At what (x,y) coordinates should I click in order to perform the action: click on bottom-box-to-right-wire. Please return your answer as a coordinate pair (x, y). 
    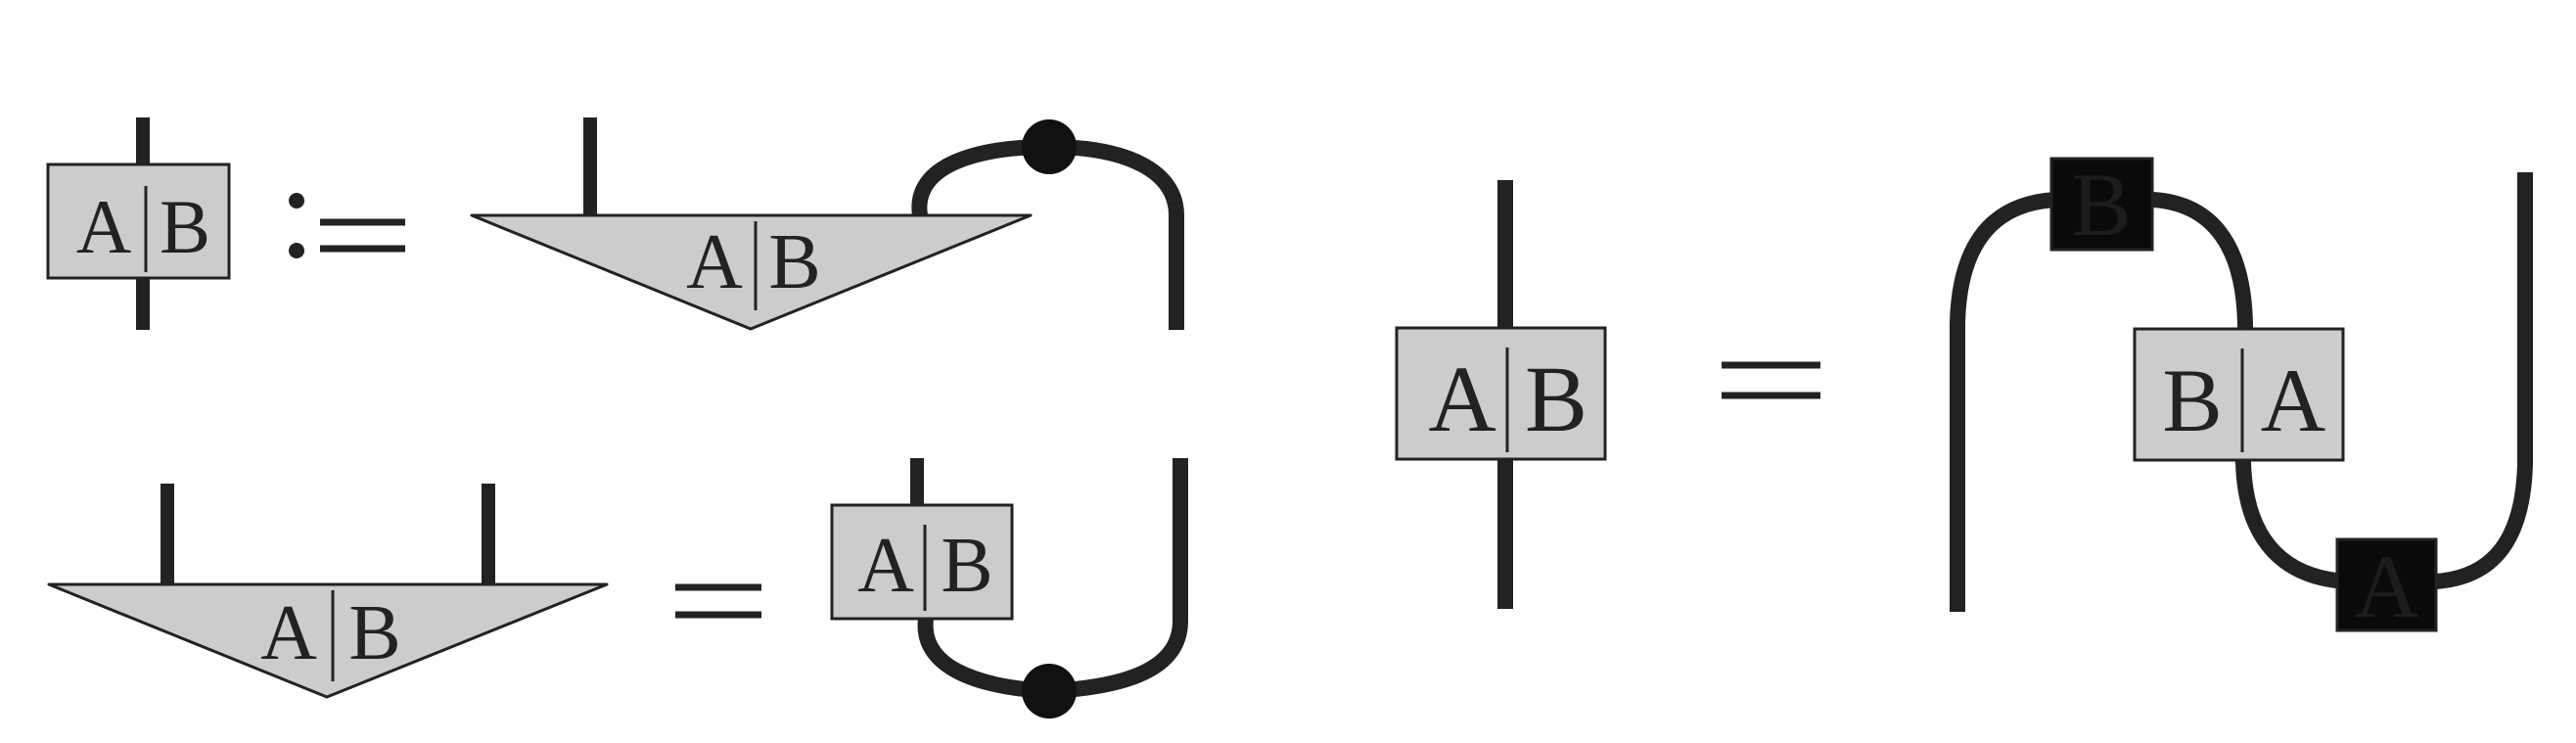
    Looking at the image, I should click on (2484, 380).